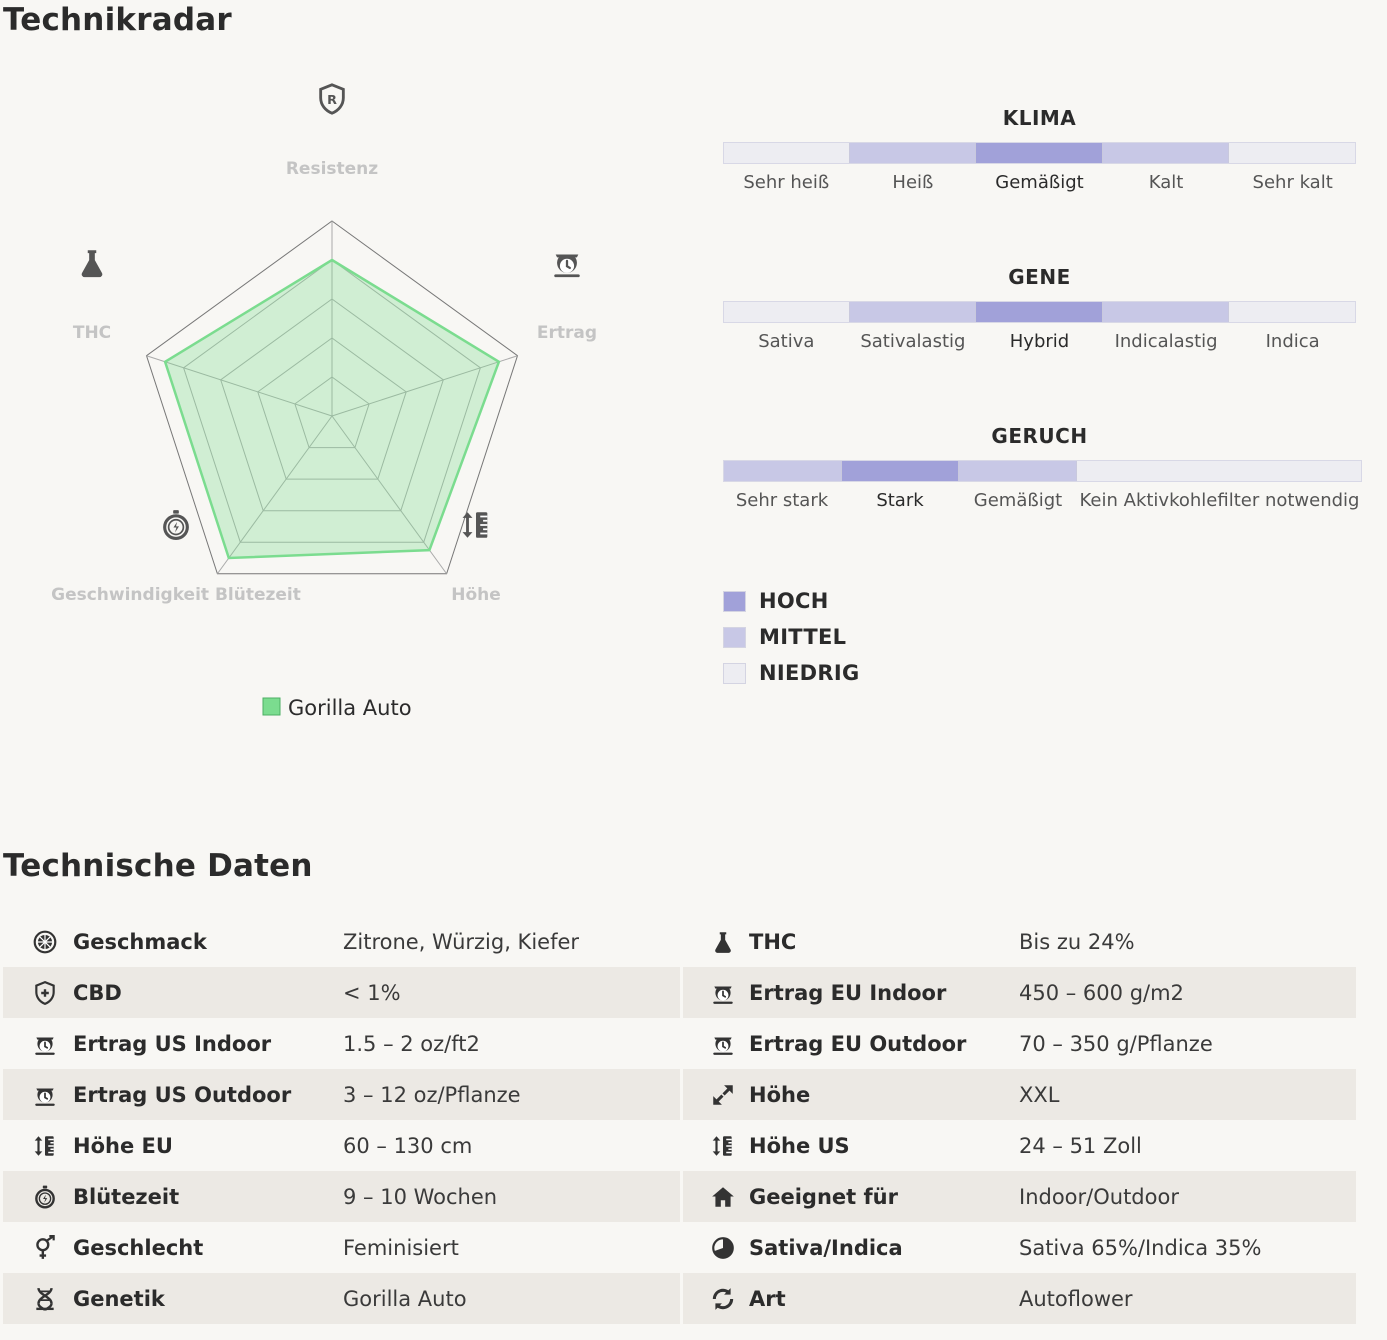 The image size is (1387, 1340). I want to click on tech-cell-ertrag-us-indoor: Ertrag US Indoor 1.5 – 2 oz/ft2, so click(341, 1043).